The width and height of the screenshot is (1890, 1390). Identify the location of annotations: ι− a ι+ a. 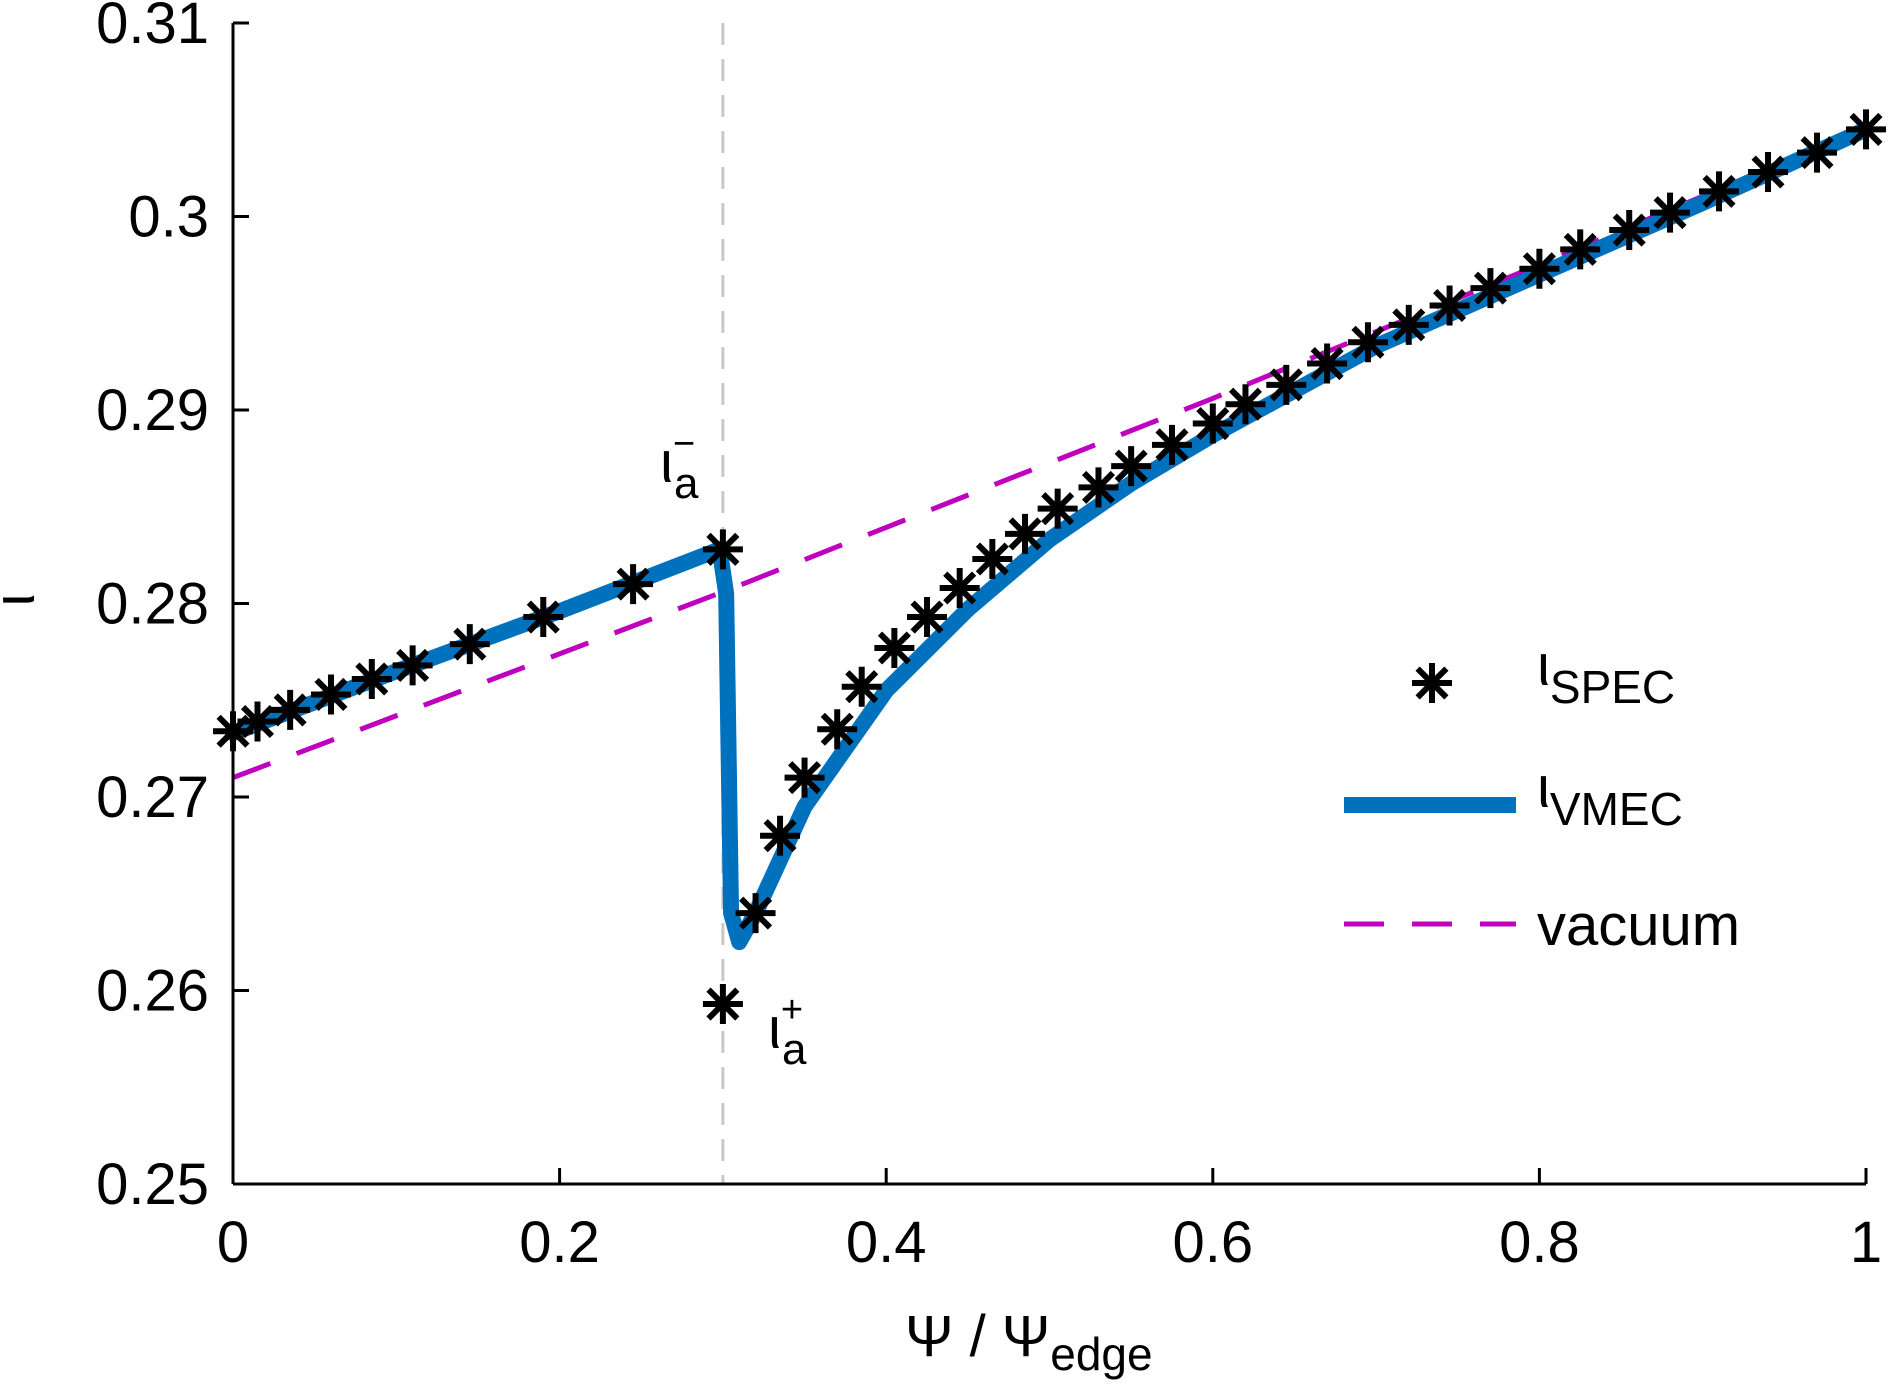
(733, 748).